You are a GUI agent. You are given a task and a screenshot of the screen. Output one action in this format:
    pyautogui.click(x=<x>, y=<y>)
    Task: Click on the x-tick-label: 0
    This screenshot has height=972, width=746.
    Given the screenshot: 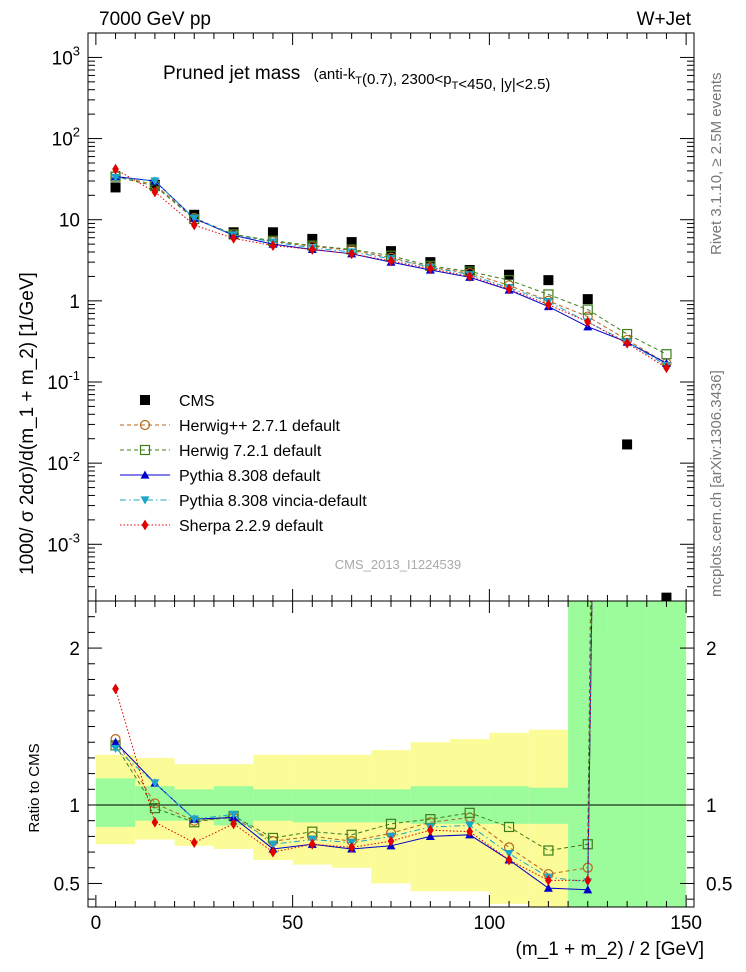 What is the action you would take?
    pyautogui.click(x=96, y=923)
    